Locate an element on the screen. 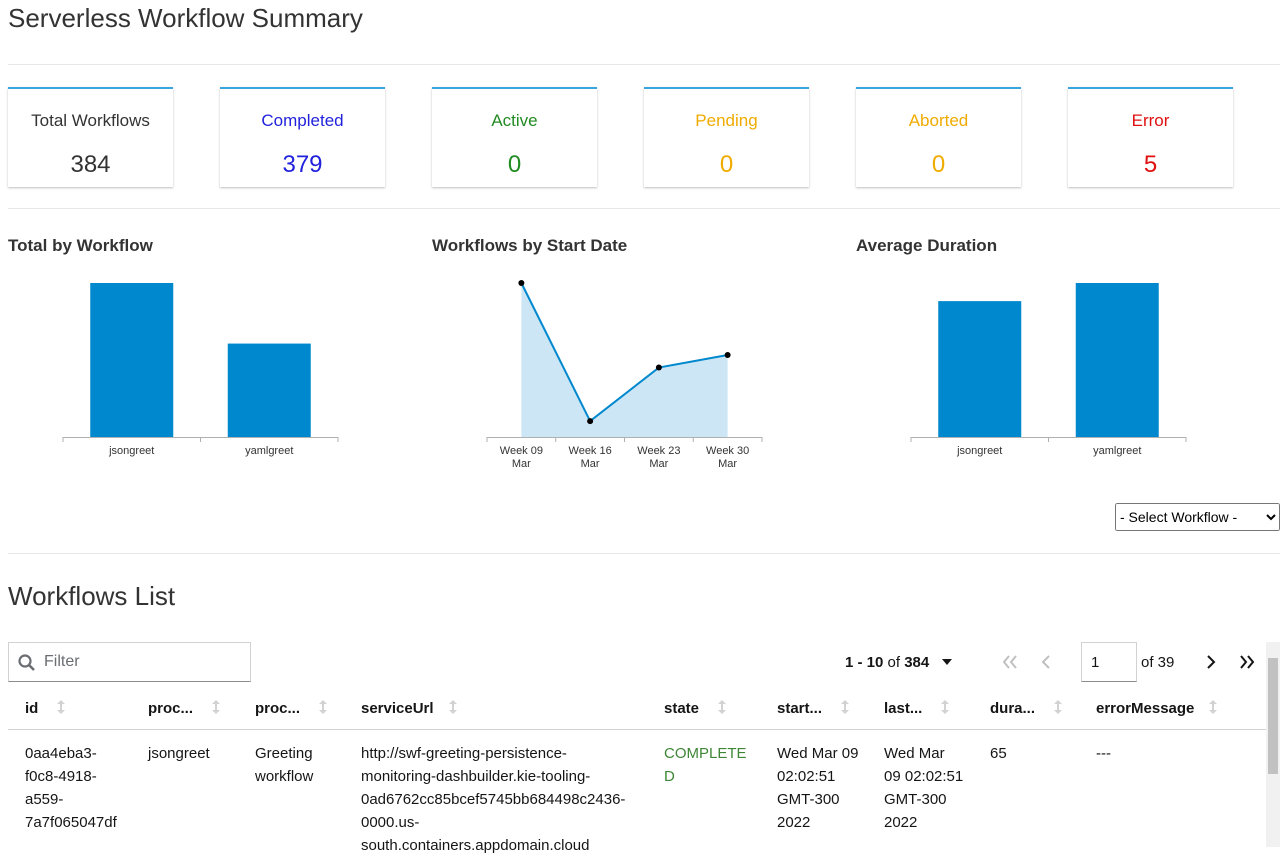 Image resolution: width=1280 pixels, height=857 pixels. page-number: 1 is located at coordinates (1095, 662).